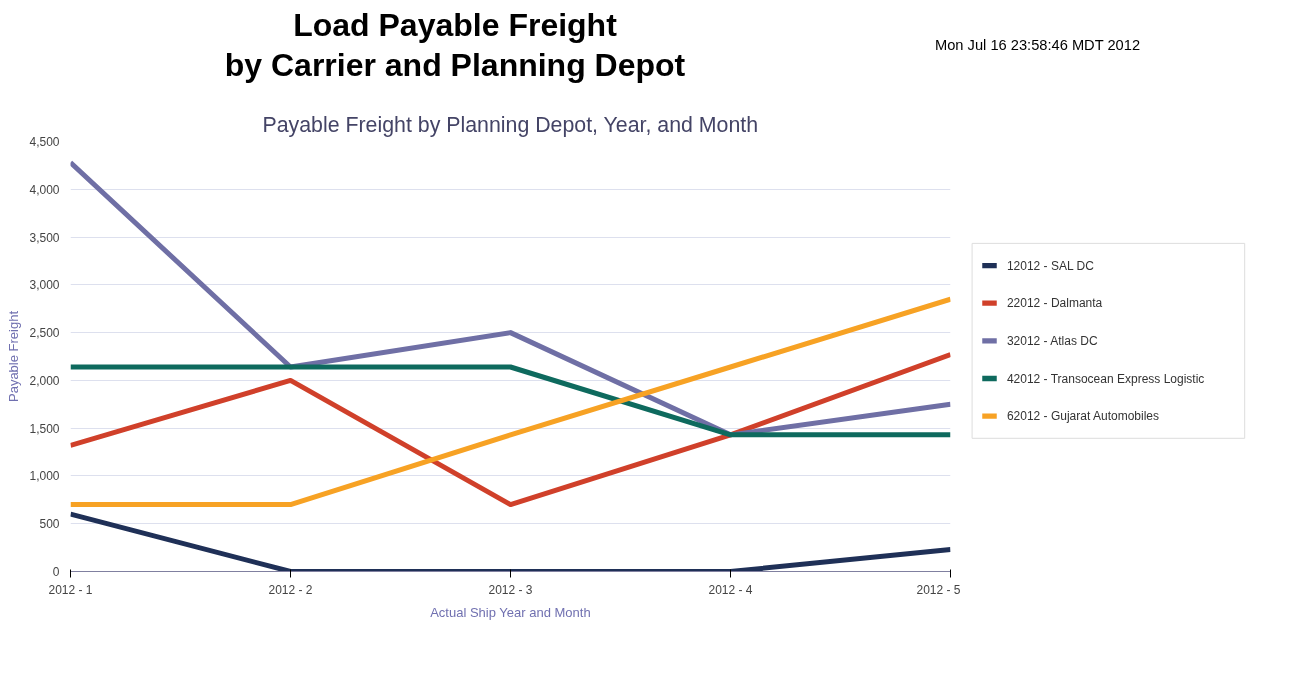  Describe the element at coordinates (730, 589) in the screenshot. I see `x-tick-label: 2012 - 4` at that location.